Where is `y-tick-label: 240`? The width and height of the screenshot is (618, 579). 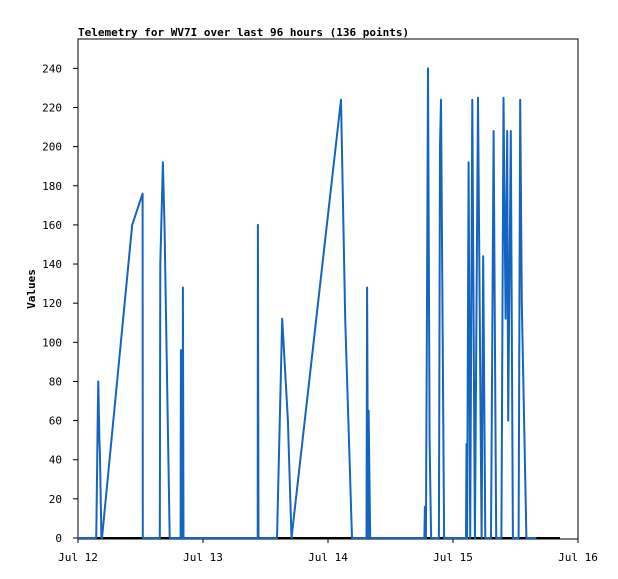
y-tick-label: 240 is located at coordinates (52, 68).